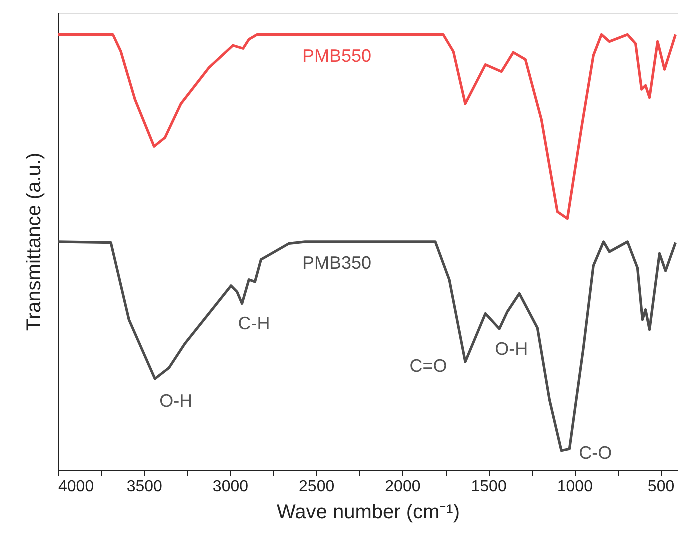 Image resolution: width=678 pixels, height=542 pixels. Describe the element at coordinates (35, 242) in the screenshot. I see `y-axis-title: Transmittance (a.u.)` at that location.